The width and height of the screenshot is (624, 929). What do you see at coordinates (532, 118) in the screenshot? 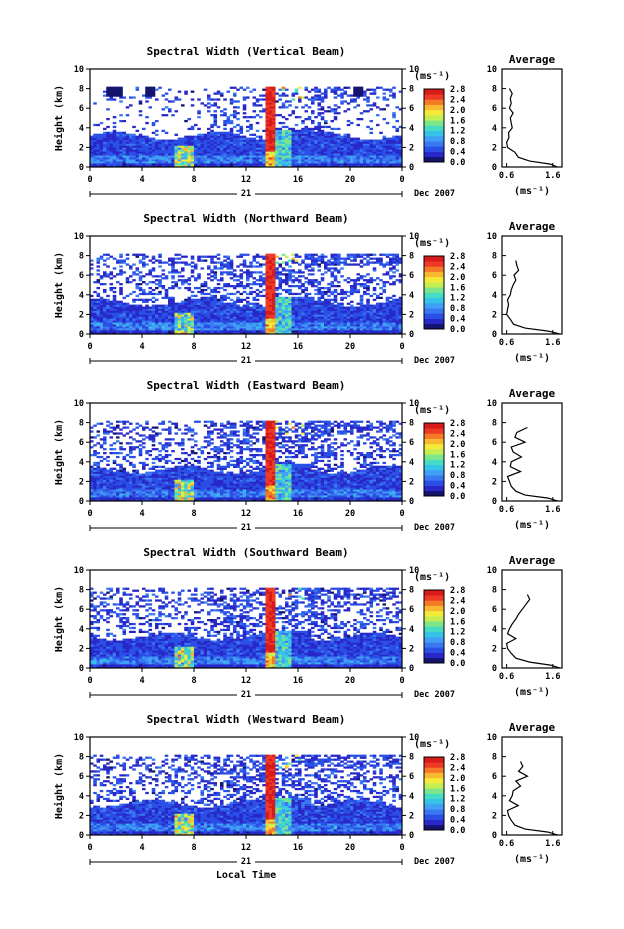
I see `profile-frame` at bounding box center [532, 118].